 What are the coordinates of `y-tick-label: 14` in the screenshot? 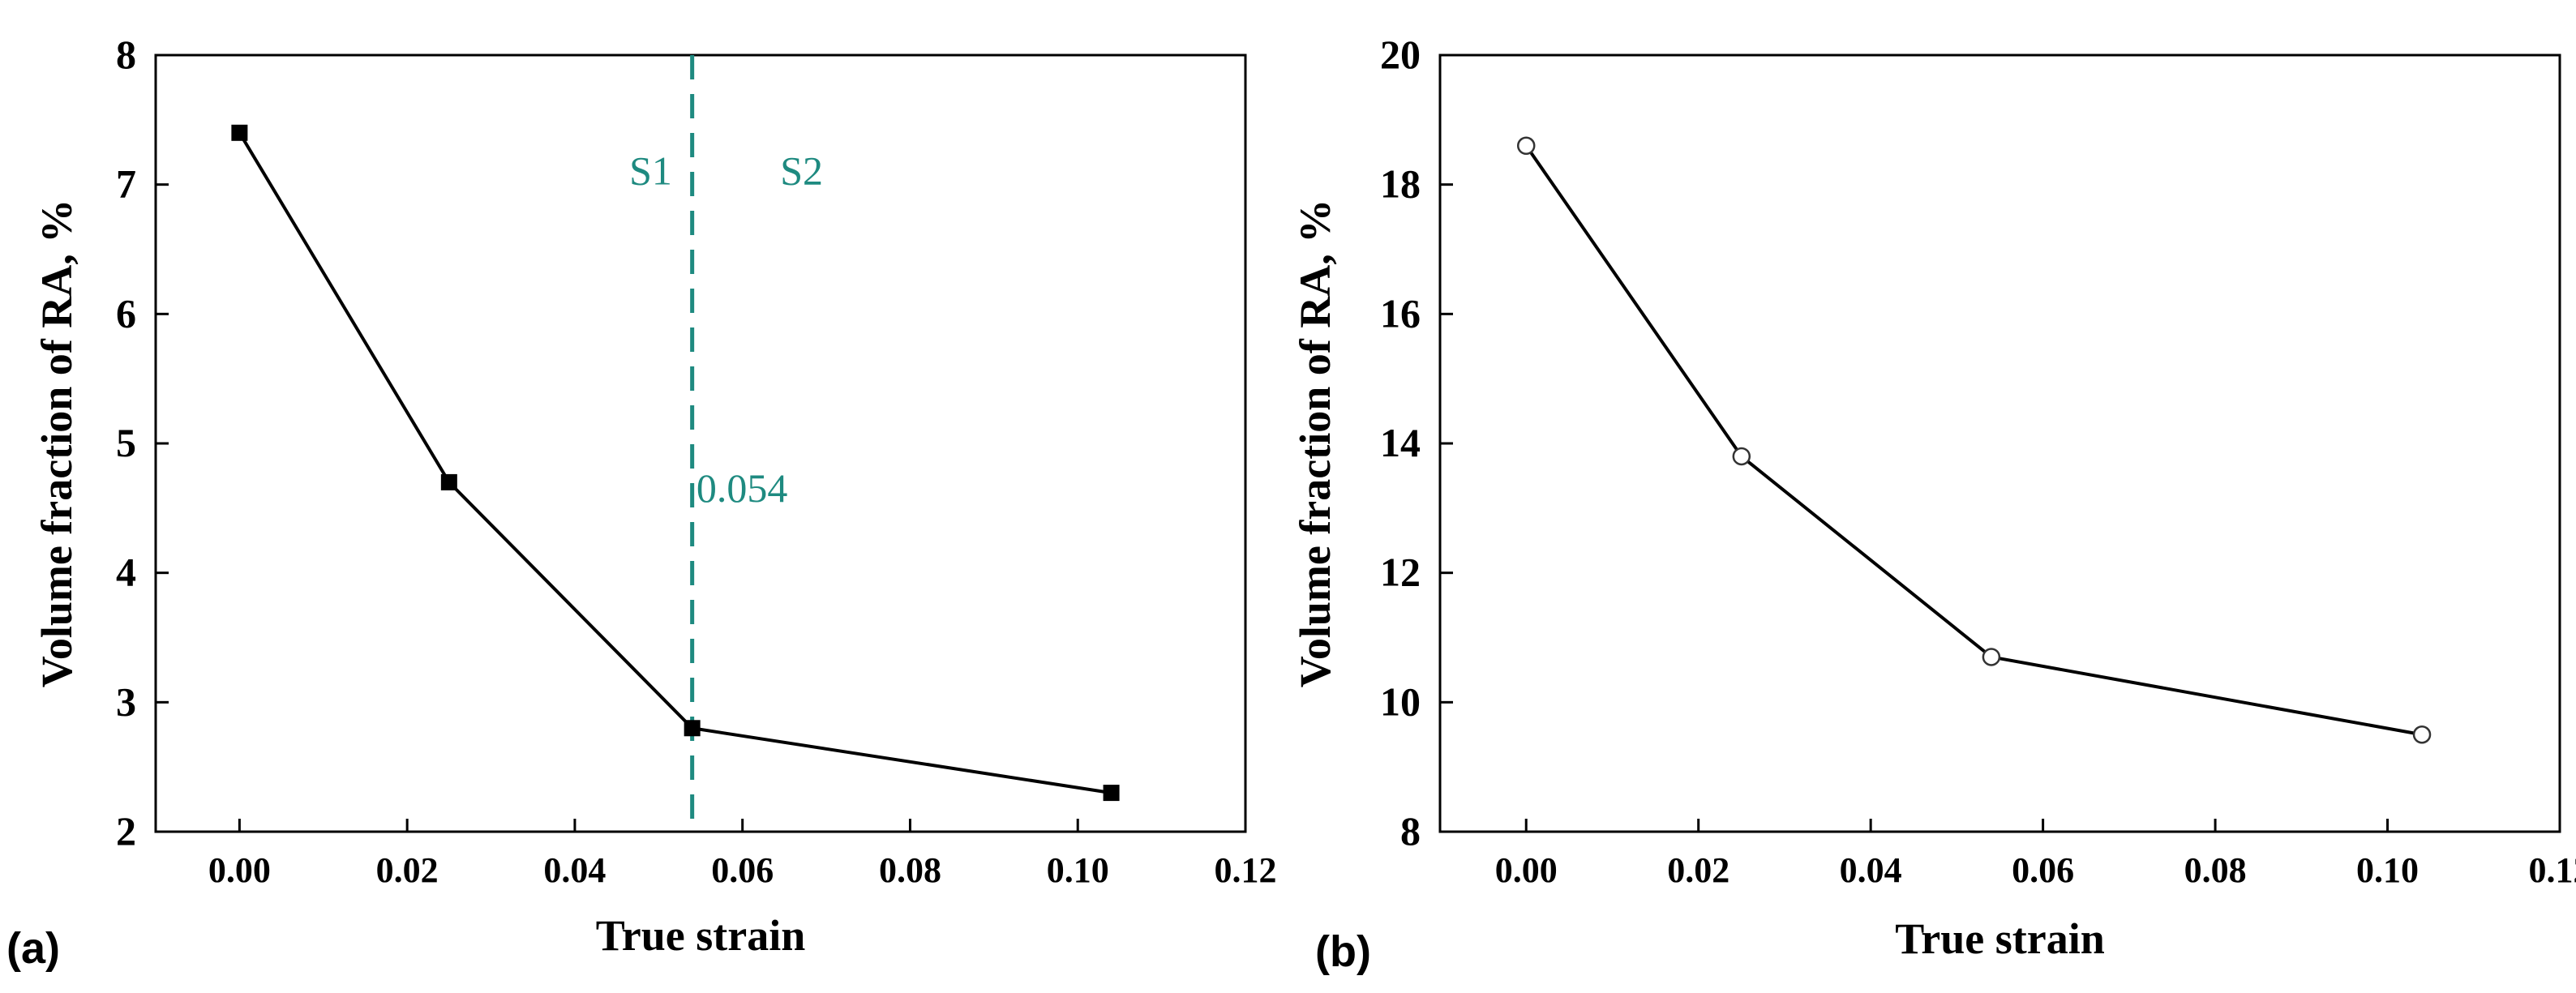 It's located at (1400, 442).